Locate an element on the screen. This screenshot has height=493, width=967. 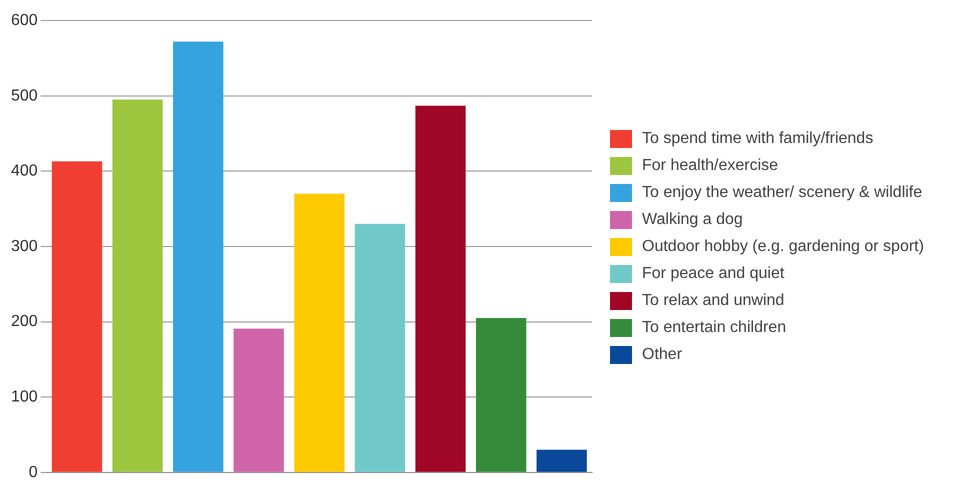
y-tick-label: 500 is located at coordinates (24, 95).